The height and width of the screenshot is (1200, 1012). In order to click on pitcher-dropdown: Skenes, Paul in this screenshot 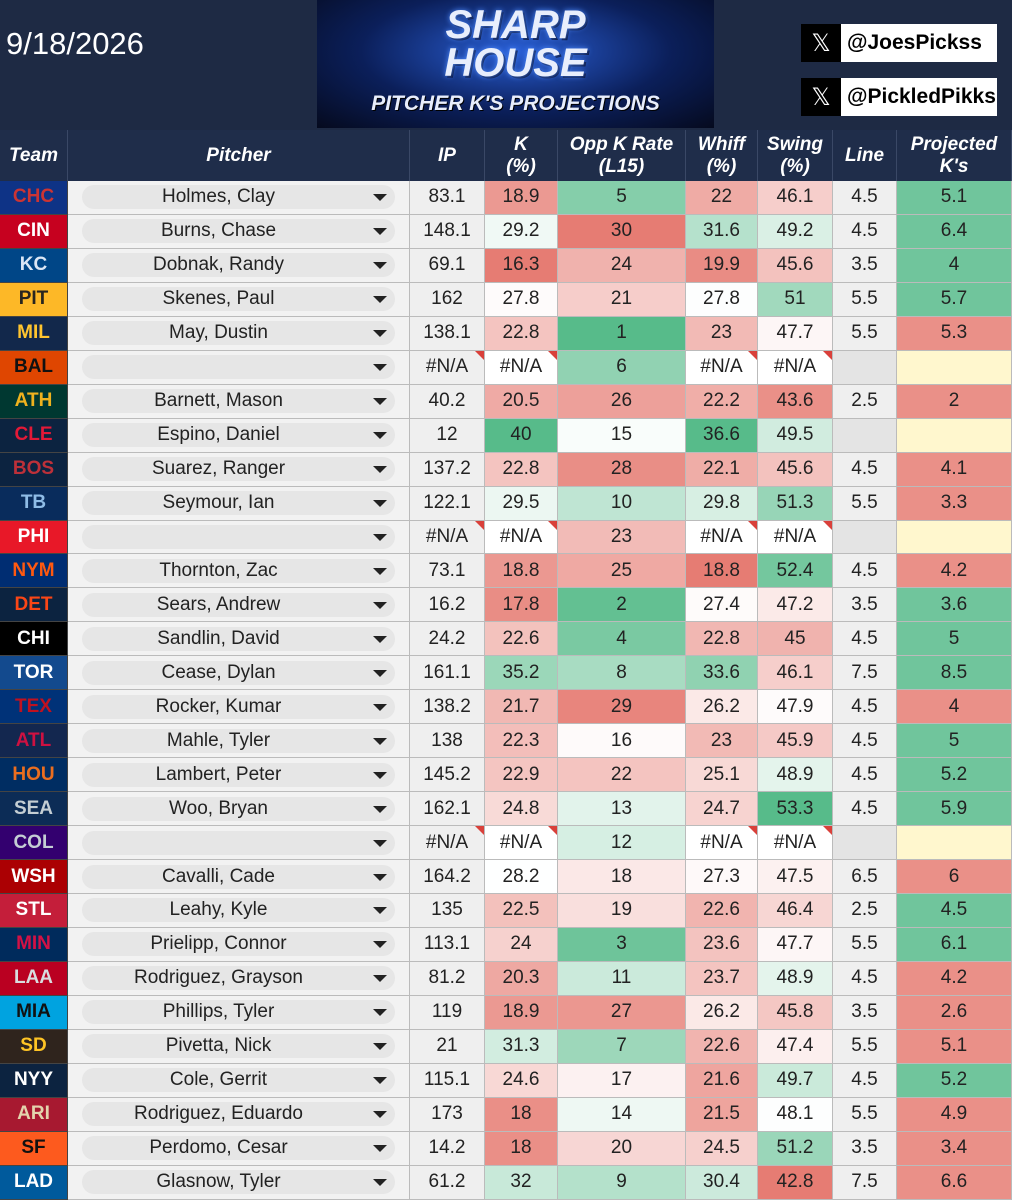, I will do `click(238, 299)`.